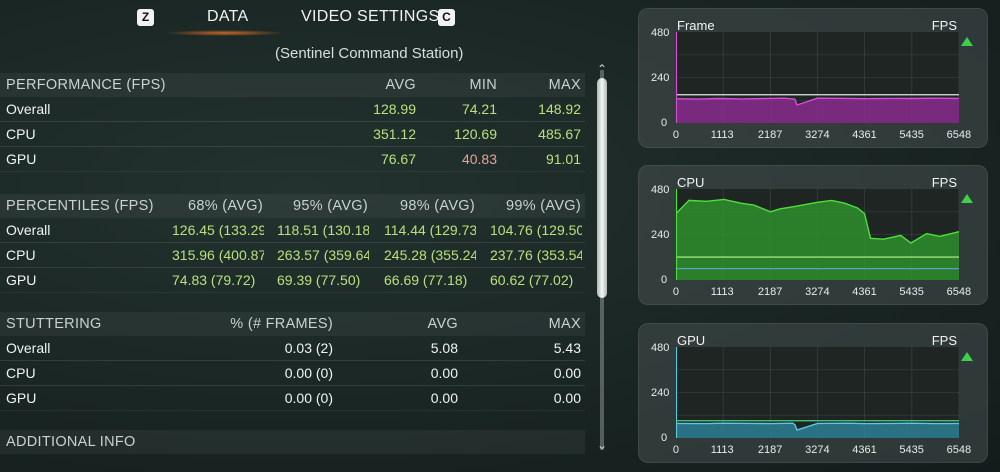 This screenshot has width=1000, height=472. Describe the element at coordinates (218, 255) in the screenshot. I see `p68-value: 315.96 (400.87` at that location.